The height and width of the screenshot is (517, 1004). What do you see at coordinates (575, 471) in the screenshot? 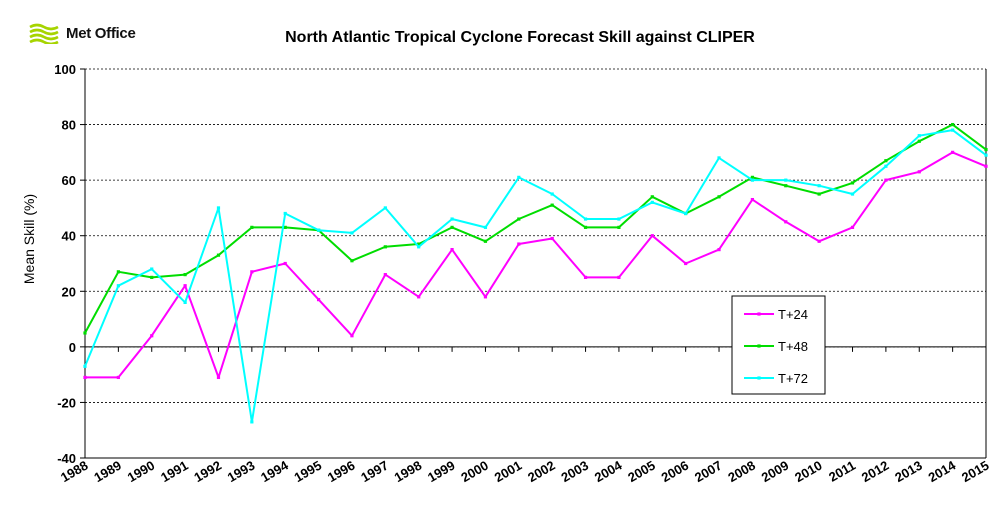
I see `x-tick-label: 2003` at bounding box center [575, 471].